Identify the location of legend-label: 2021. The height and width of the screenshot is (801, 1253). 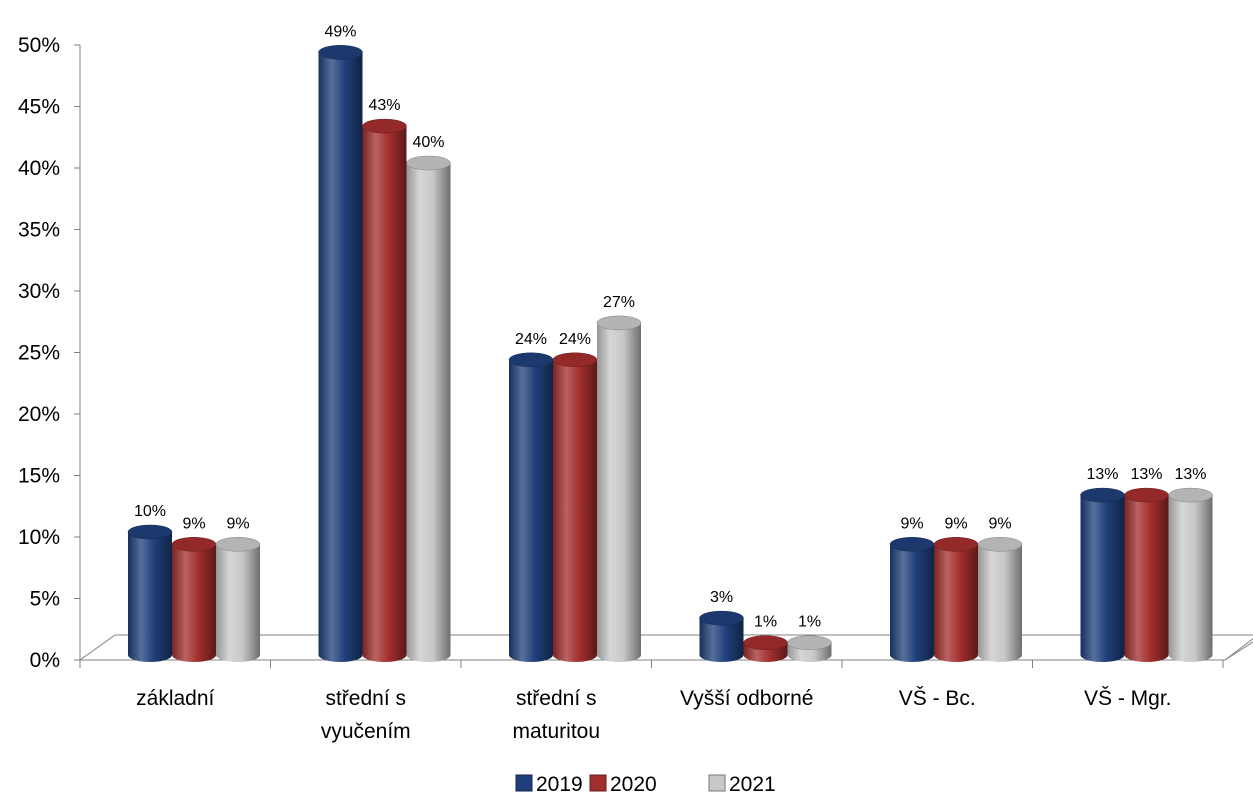
(752, 784).